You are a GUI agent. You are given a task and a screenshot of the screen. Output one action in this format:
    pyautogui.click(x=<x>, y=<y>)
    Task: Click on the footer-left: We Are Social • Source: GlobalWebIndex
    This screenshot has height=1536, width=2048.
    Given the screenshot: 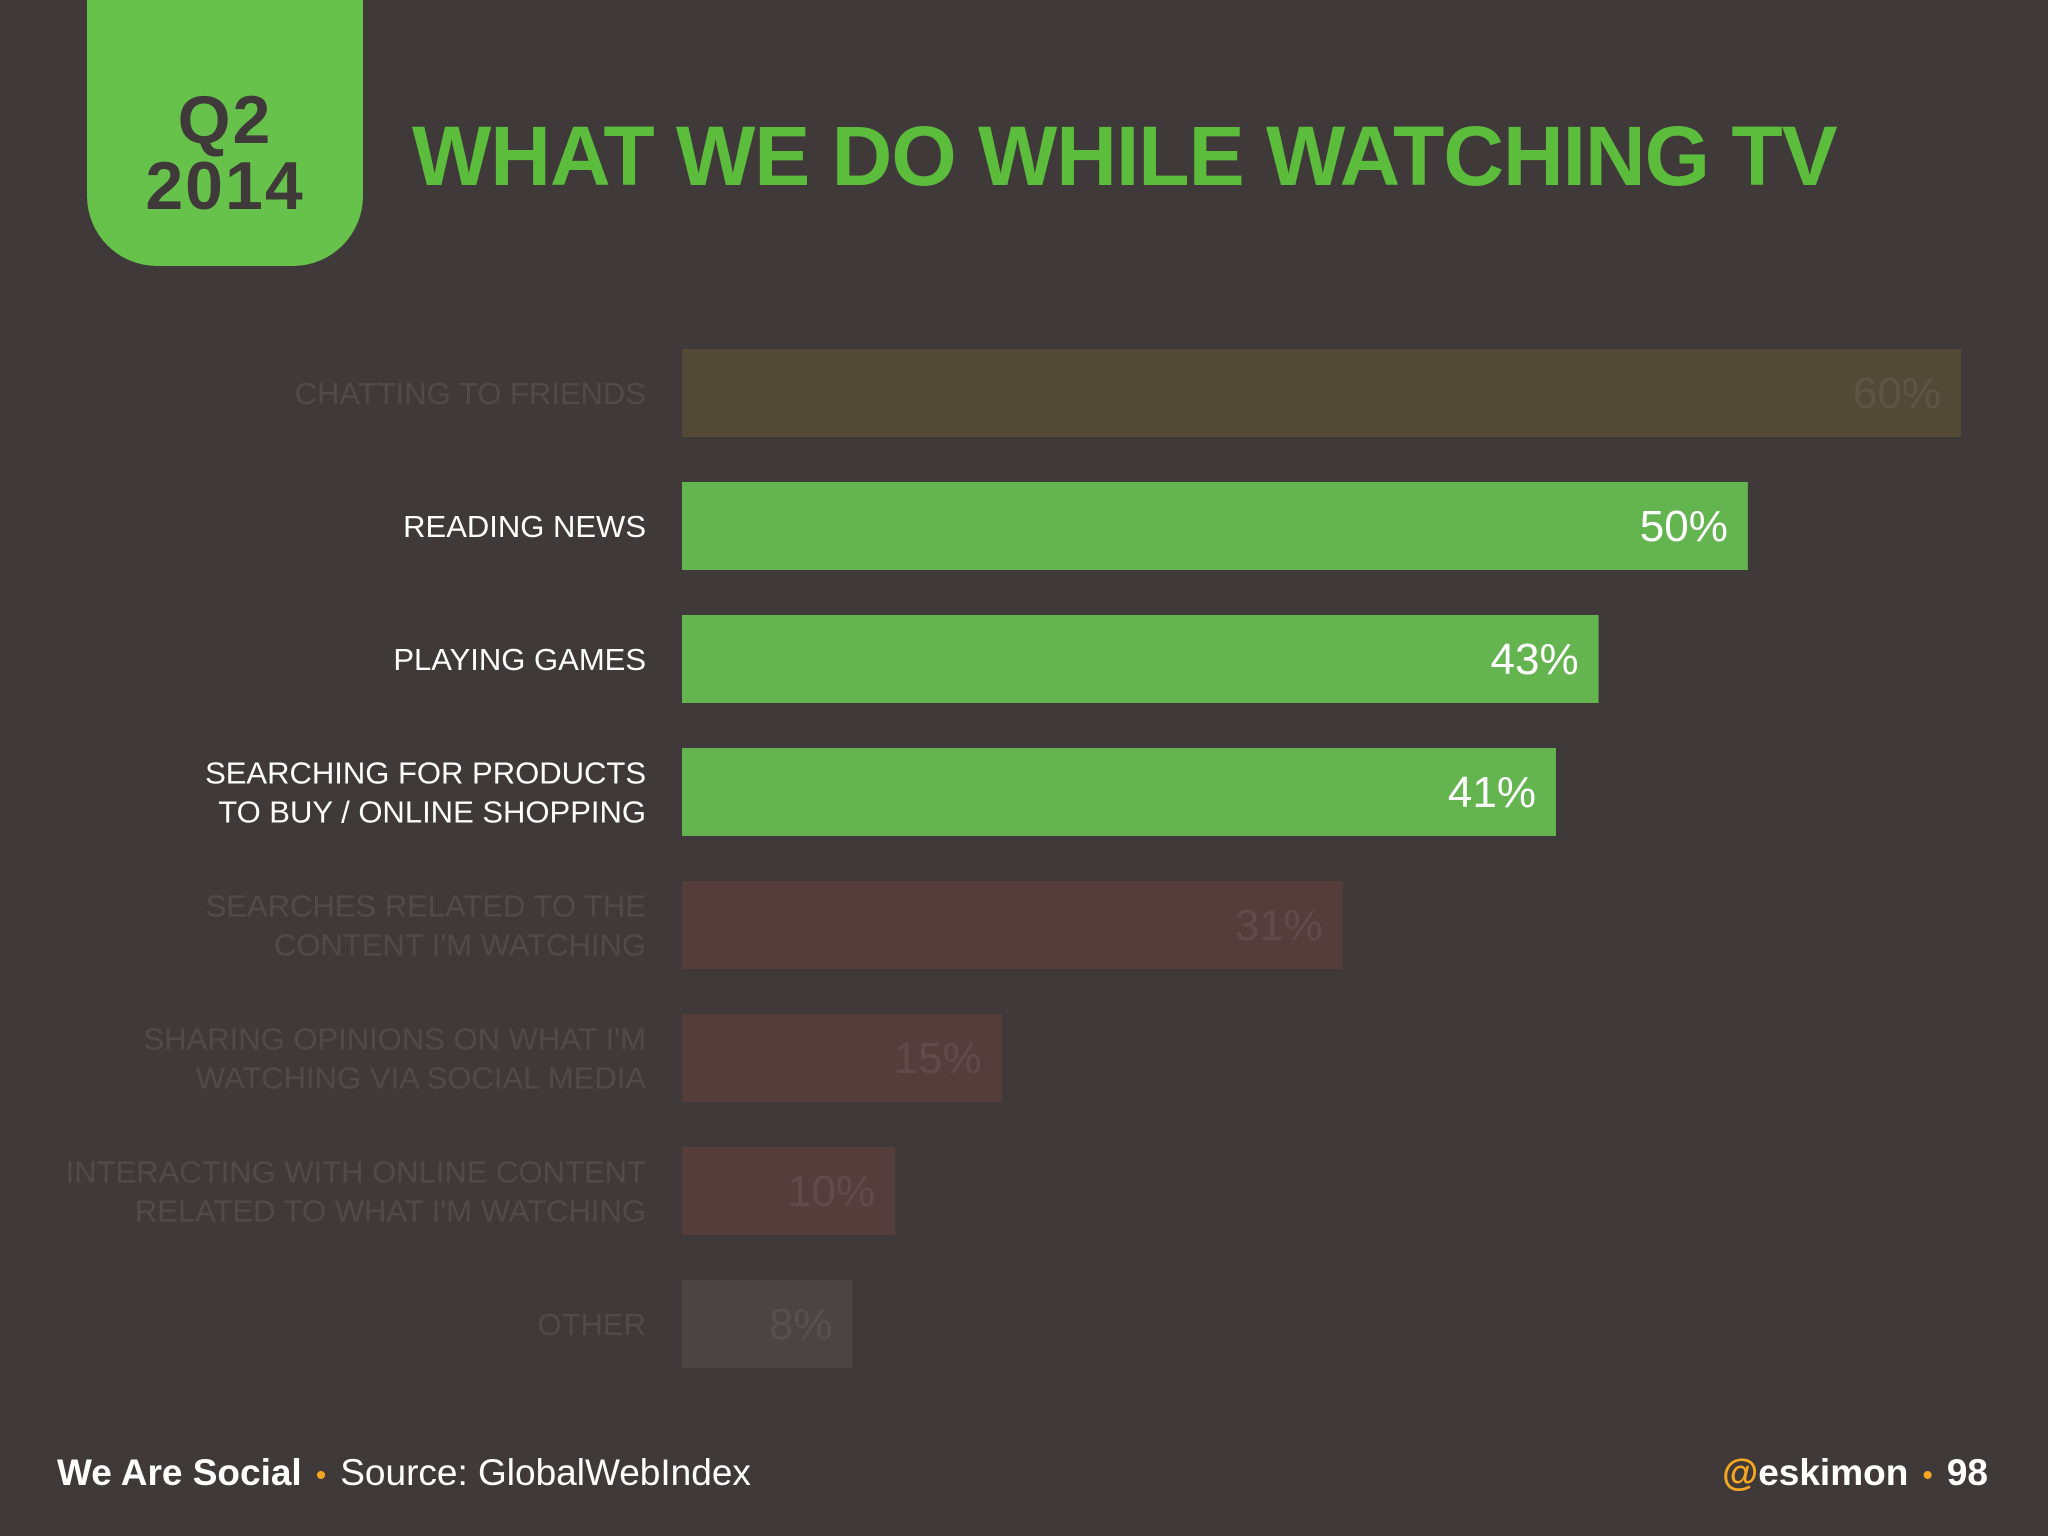 What is the action you would take?
    pyautogui.click(x=404, y=1473)
    